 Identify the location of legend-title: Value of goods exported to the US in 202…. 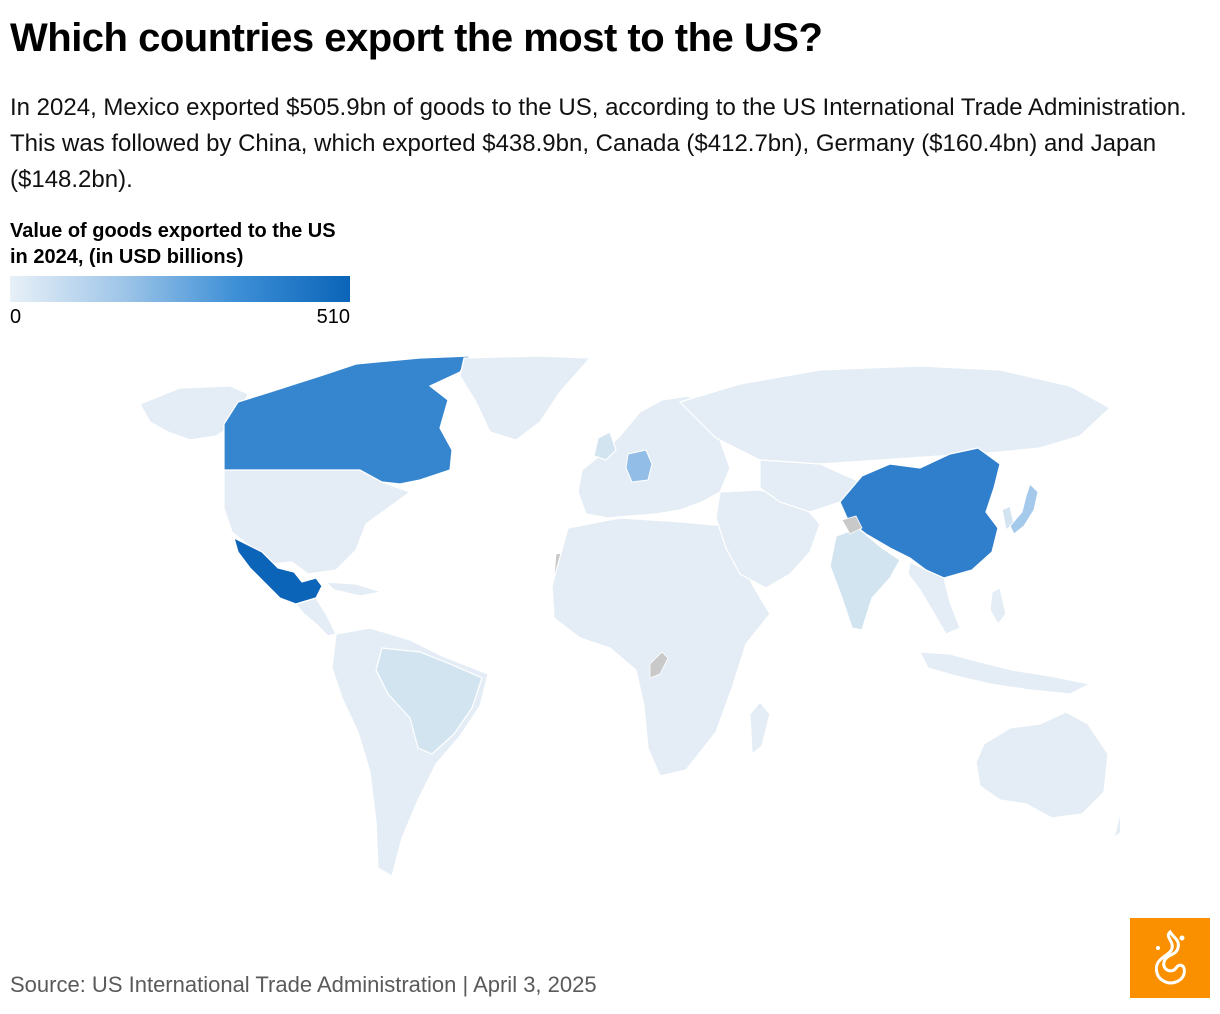
(173, 244).